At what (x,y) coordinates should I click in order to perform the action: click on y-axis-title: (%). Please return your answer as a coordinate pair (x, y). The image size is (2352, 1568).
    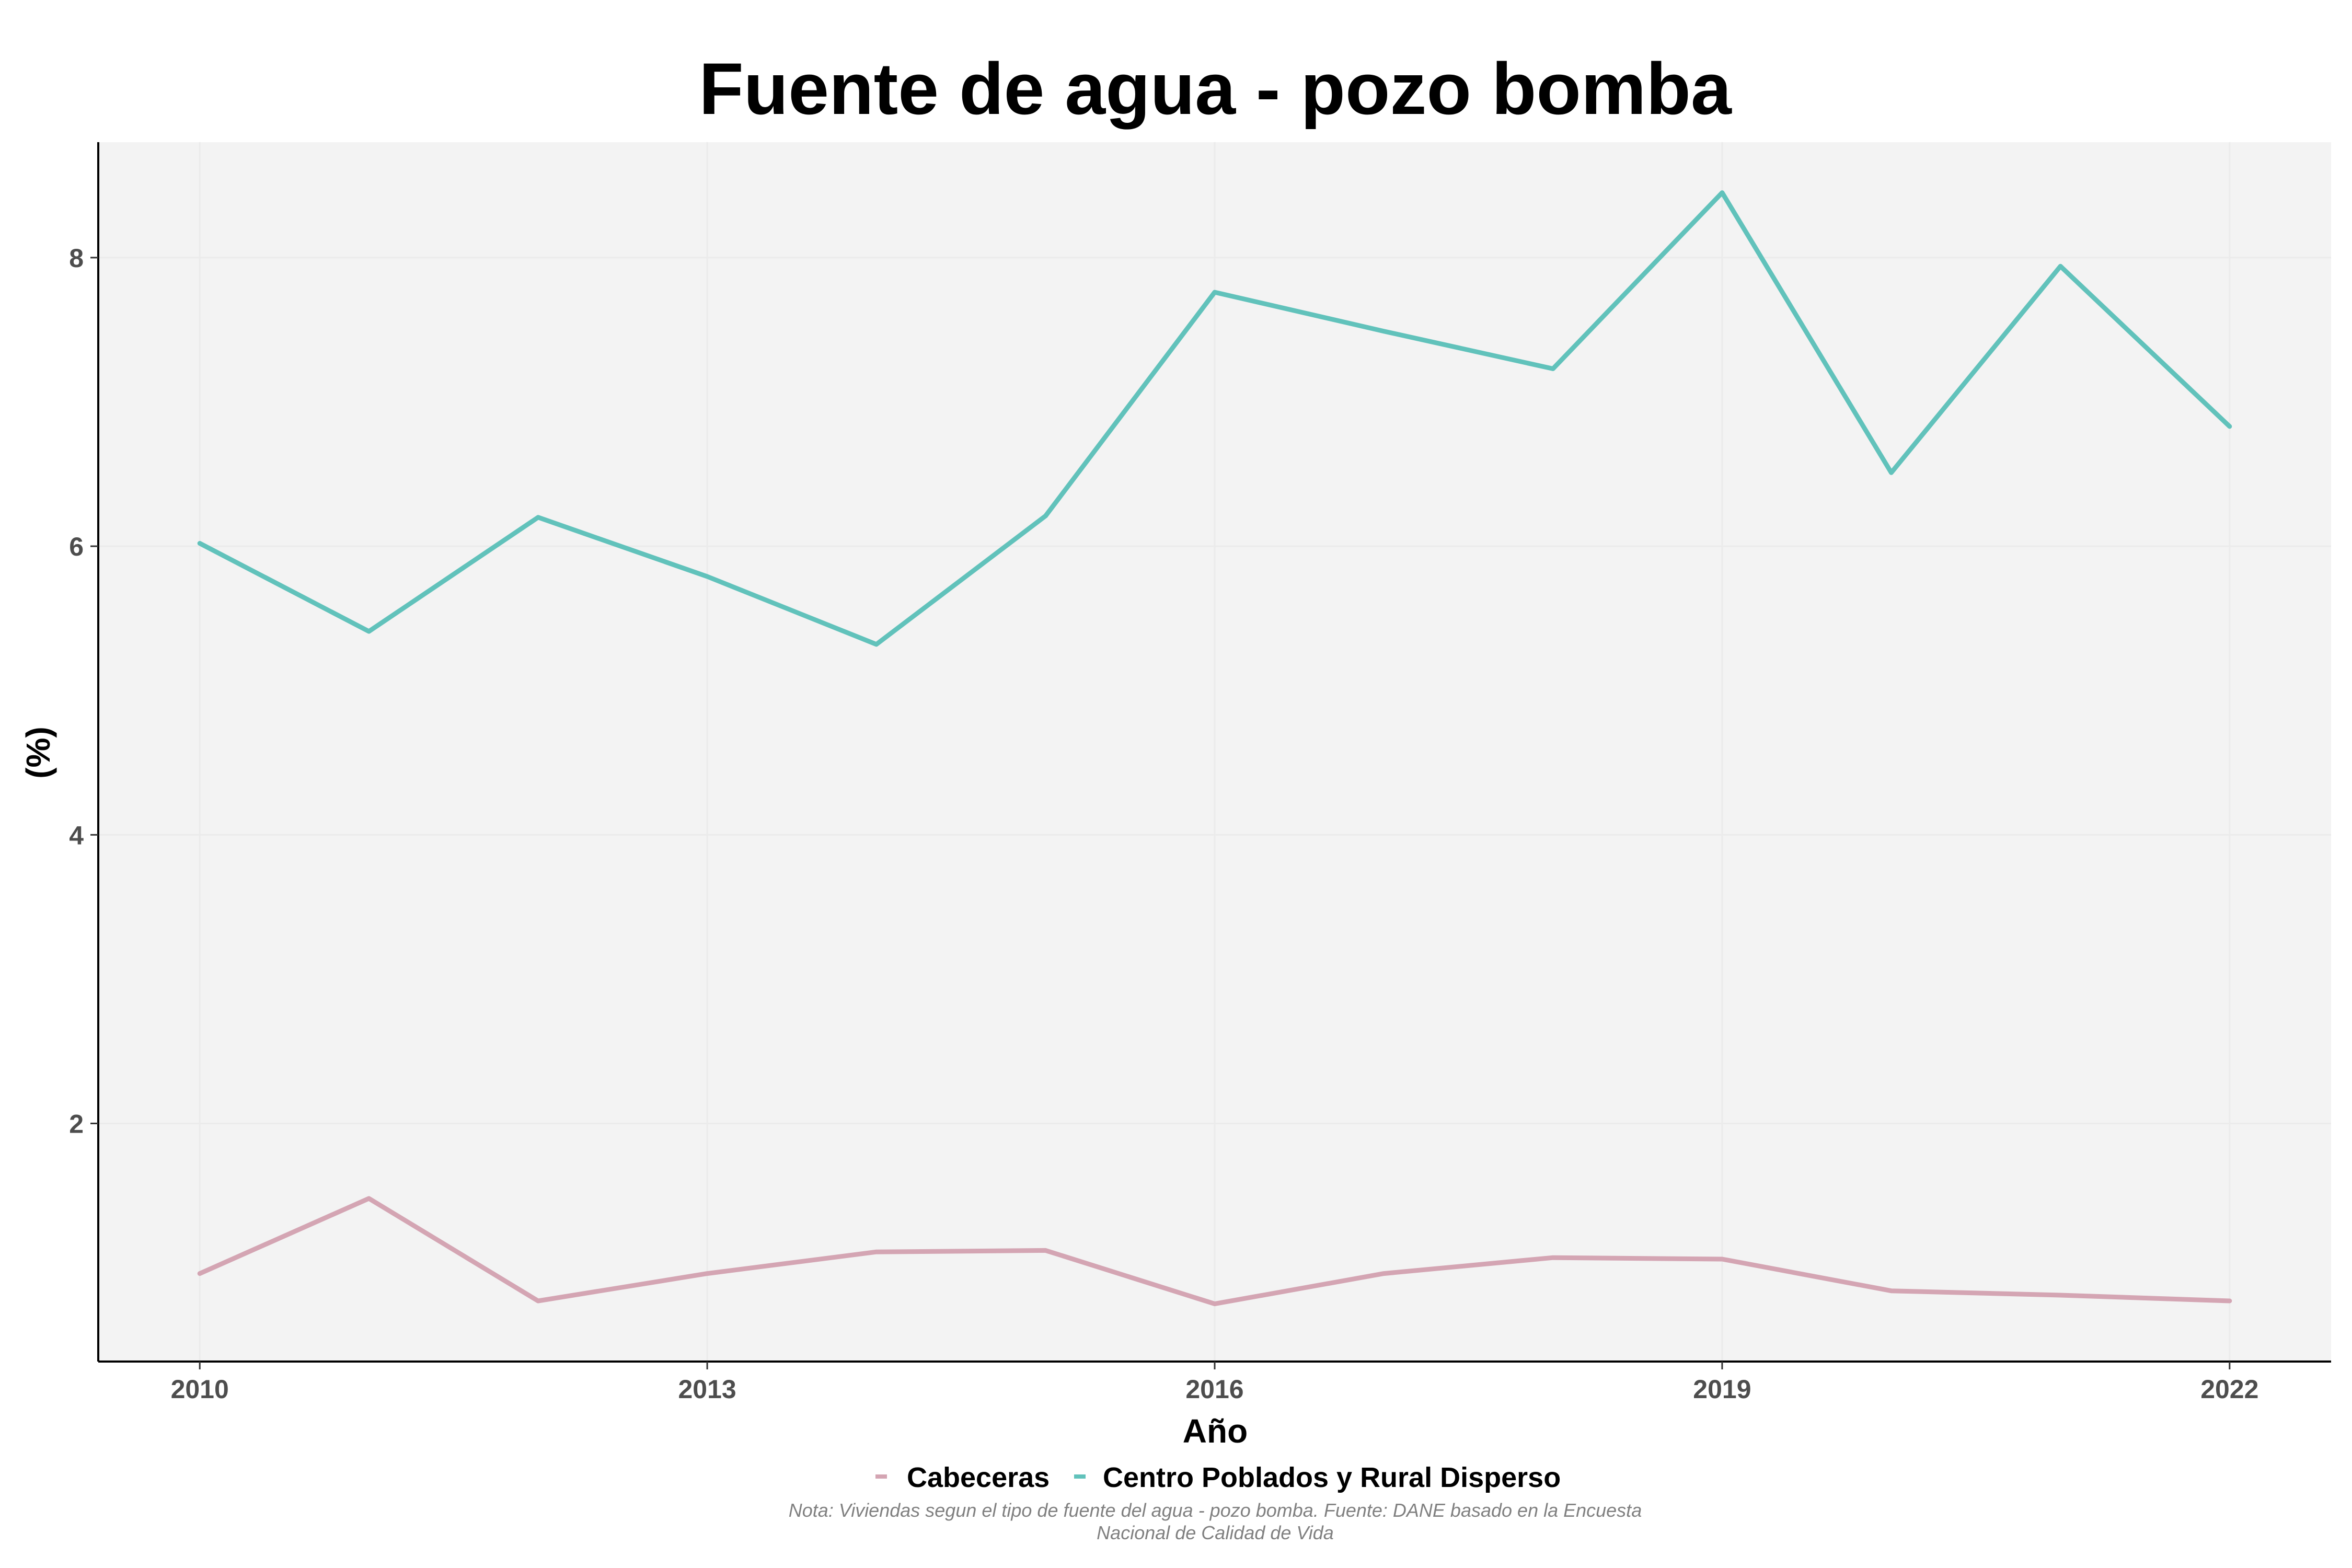
    Looking at the image, I should click on (38, 753).